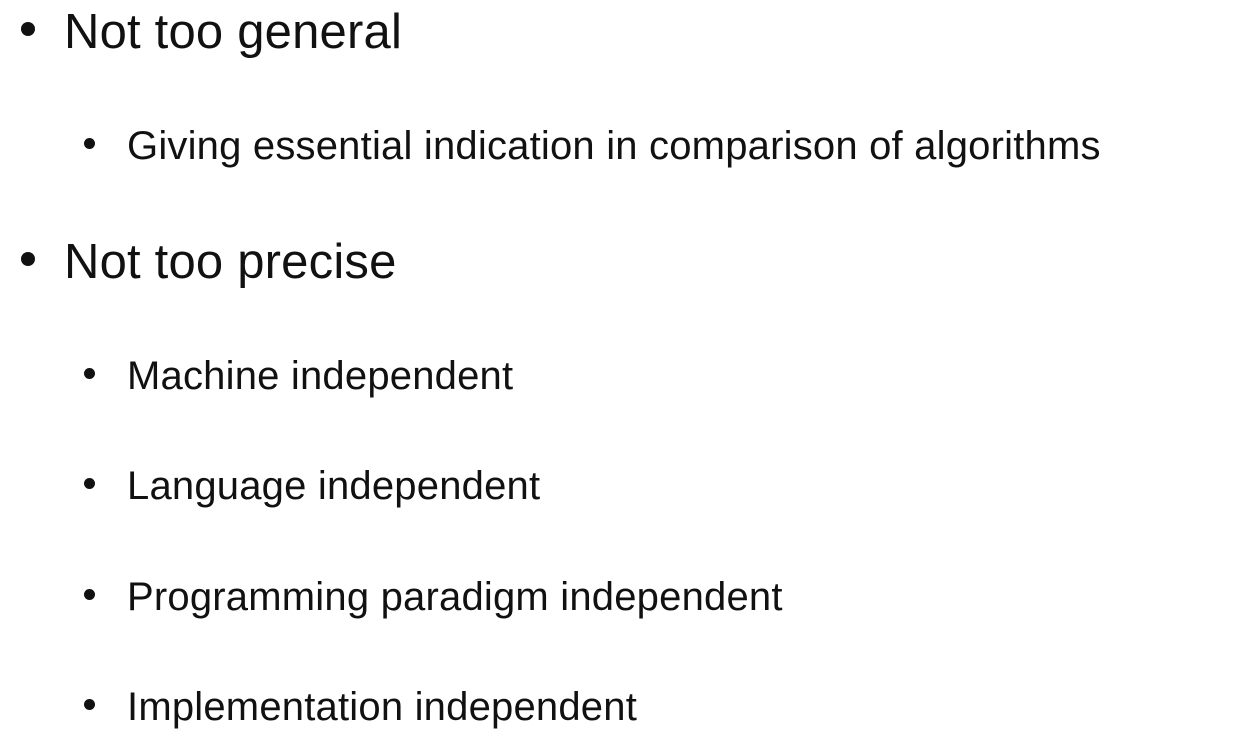 This screenshot has height=741, width=1237. I want to click on sub-bullet-item-implementation-independent: Implementation independent, so click(360, 707).